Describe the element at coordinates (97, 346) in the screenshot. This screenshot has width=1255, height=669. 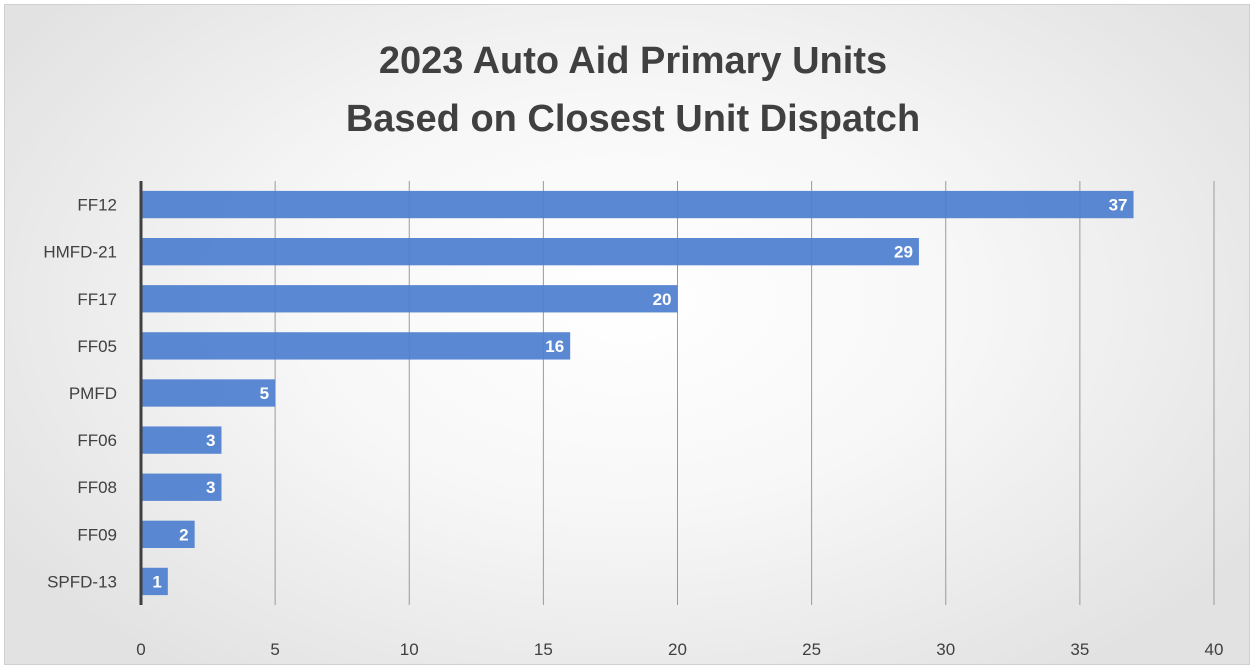
I see `category-label: FF05` at that location.